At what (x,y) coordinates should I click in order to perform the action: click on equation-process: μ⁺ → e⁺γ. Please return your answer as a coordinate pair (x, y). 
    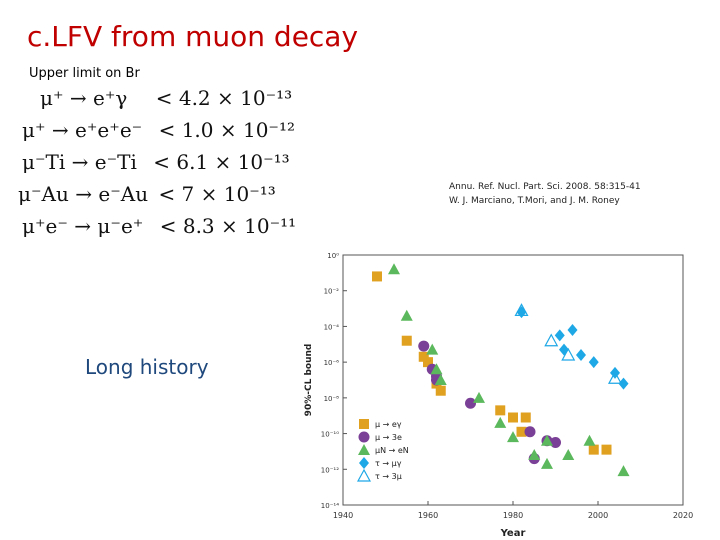
    Looking at the image, I should click on (84, 98).